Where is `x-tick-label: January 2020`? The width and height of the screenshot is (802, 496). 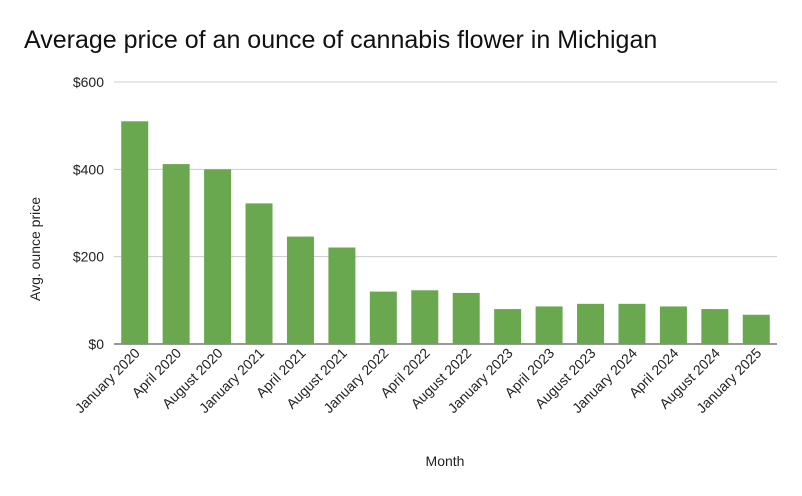
x-tick-label: January 2020 is located at coordinates (107, 380).